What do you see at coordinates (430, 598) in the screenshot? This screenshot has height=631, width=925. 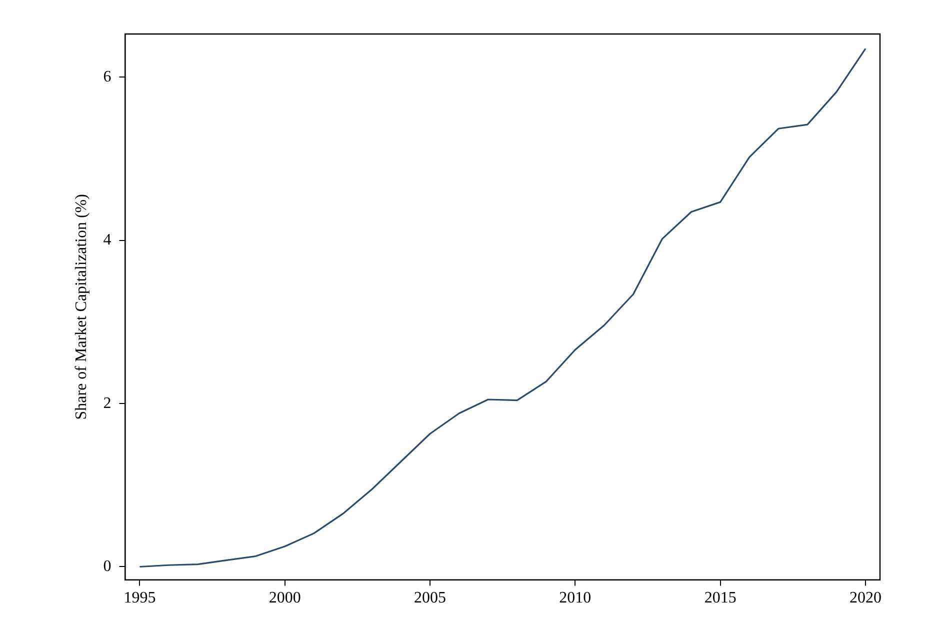 I see `x-tick-label: 2005` at bounding box center [430, 598].